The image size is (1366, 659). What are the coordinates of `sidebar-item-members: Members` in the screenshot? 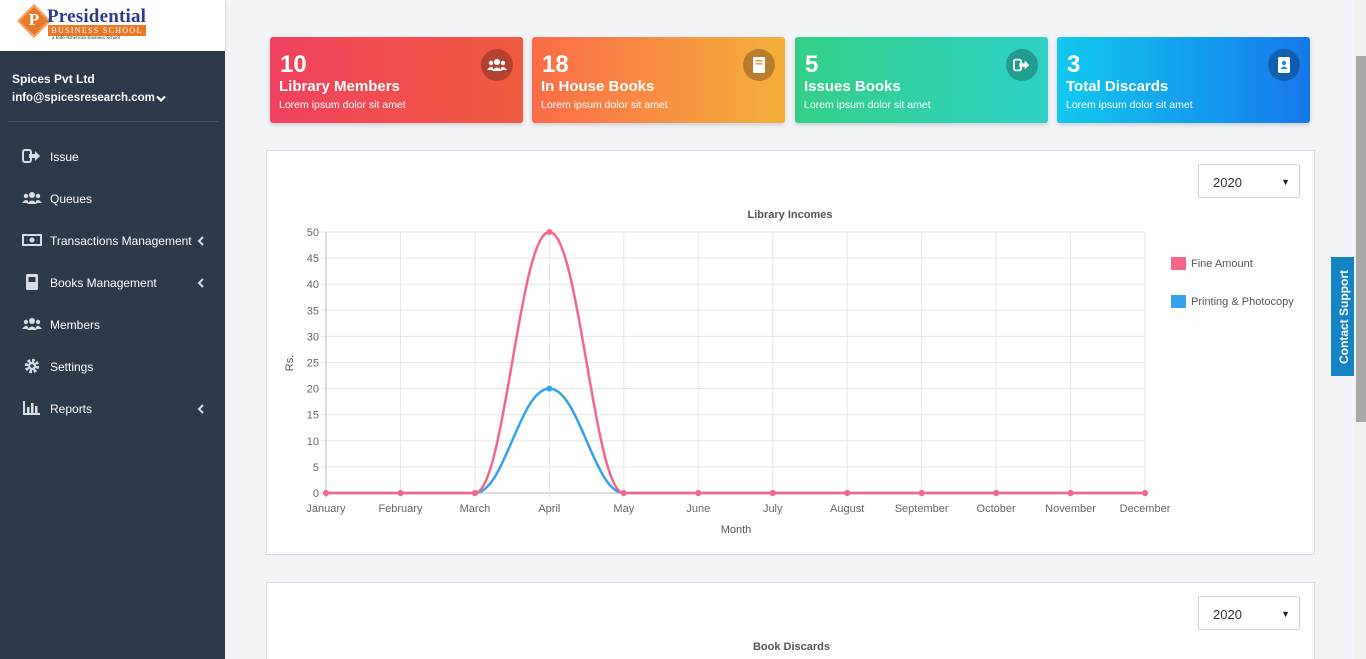 It's located at (112, 325).